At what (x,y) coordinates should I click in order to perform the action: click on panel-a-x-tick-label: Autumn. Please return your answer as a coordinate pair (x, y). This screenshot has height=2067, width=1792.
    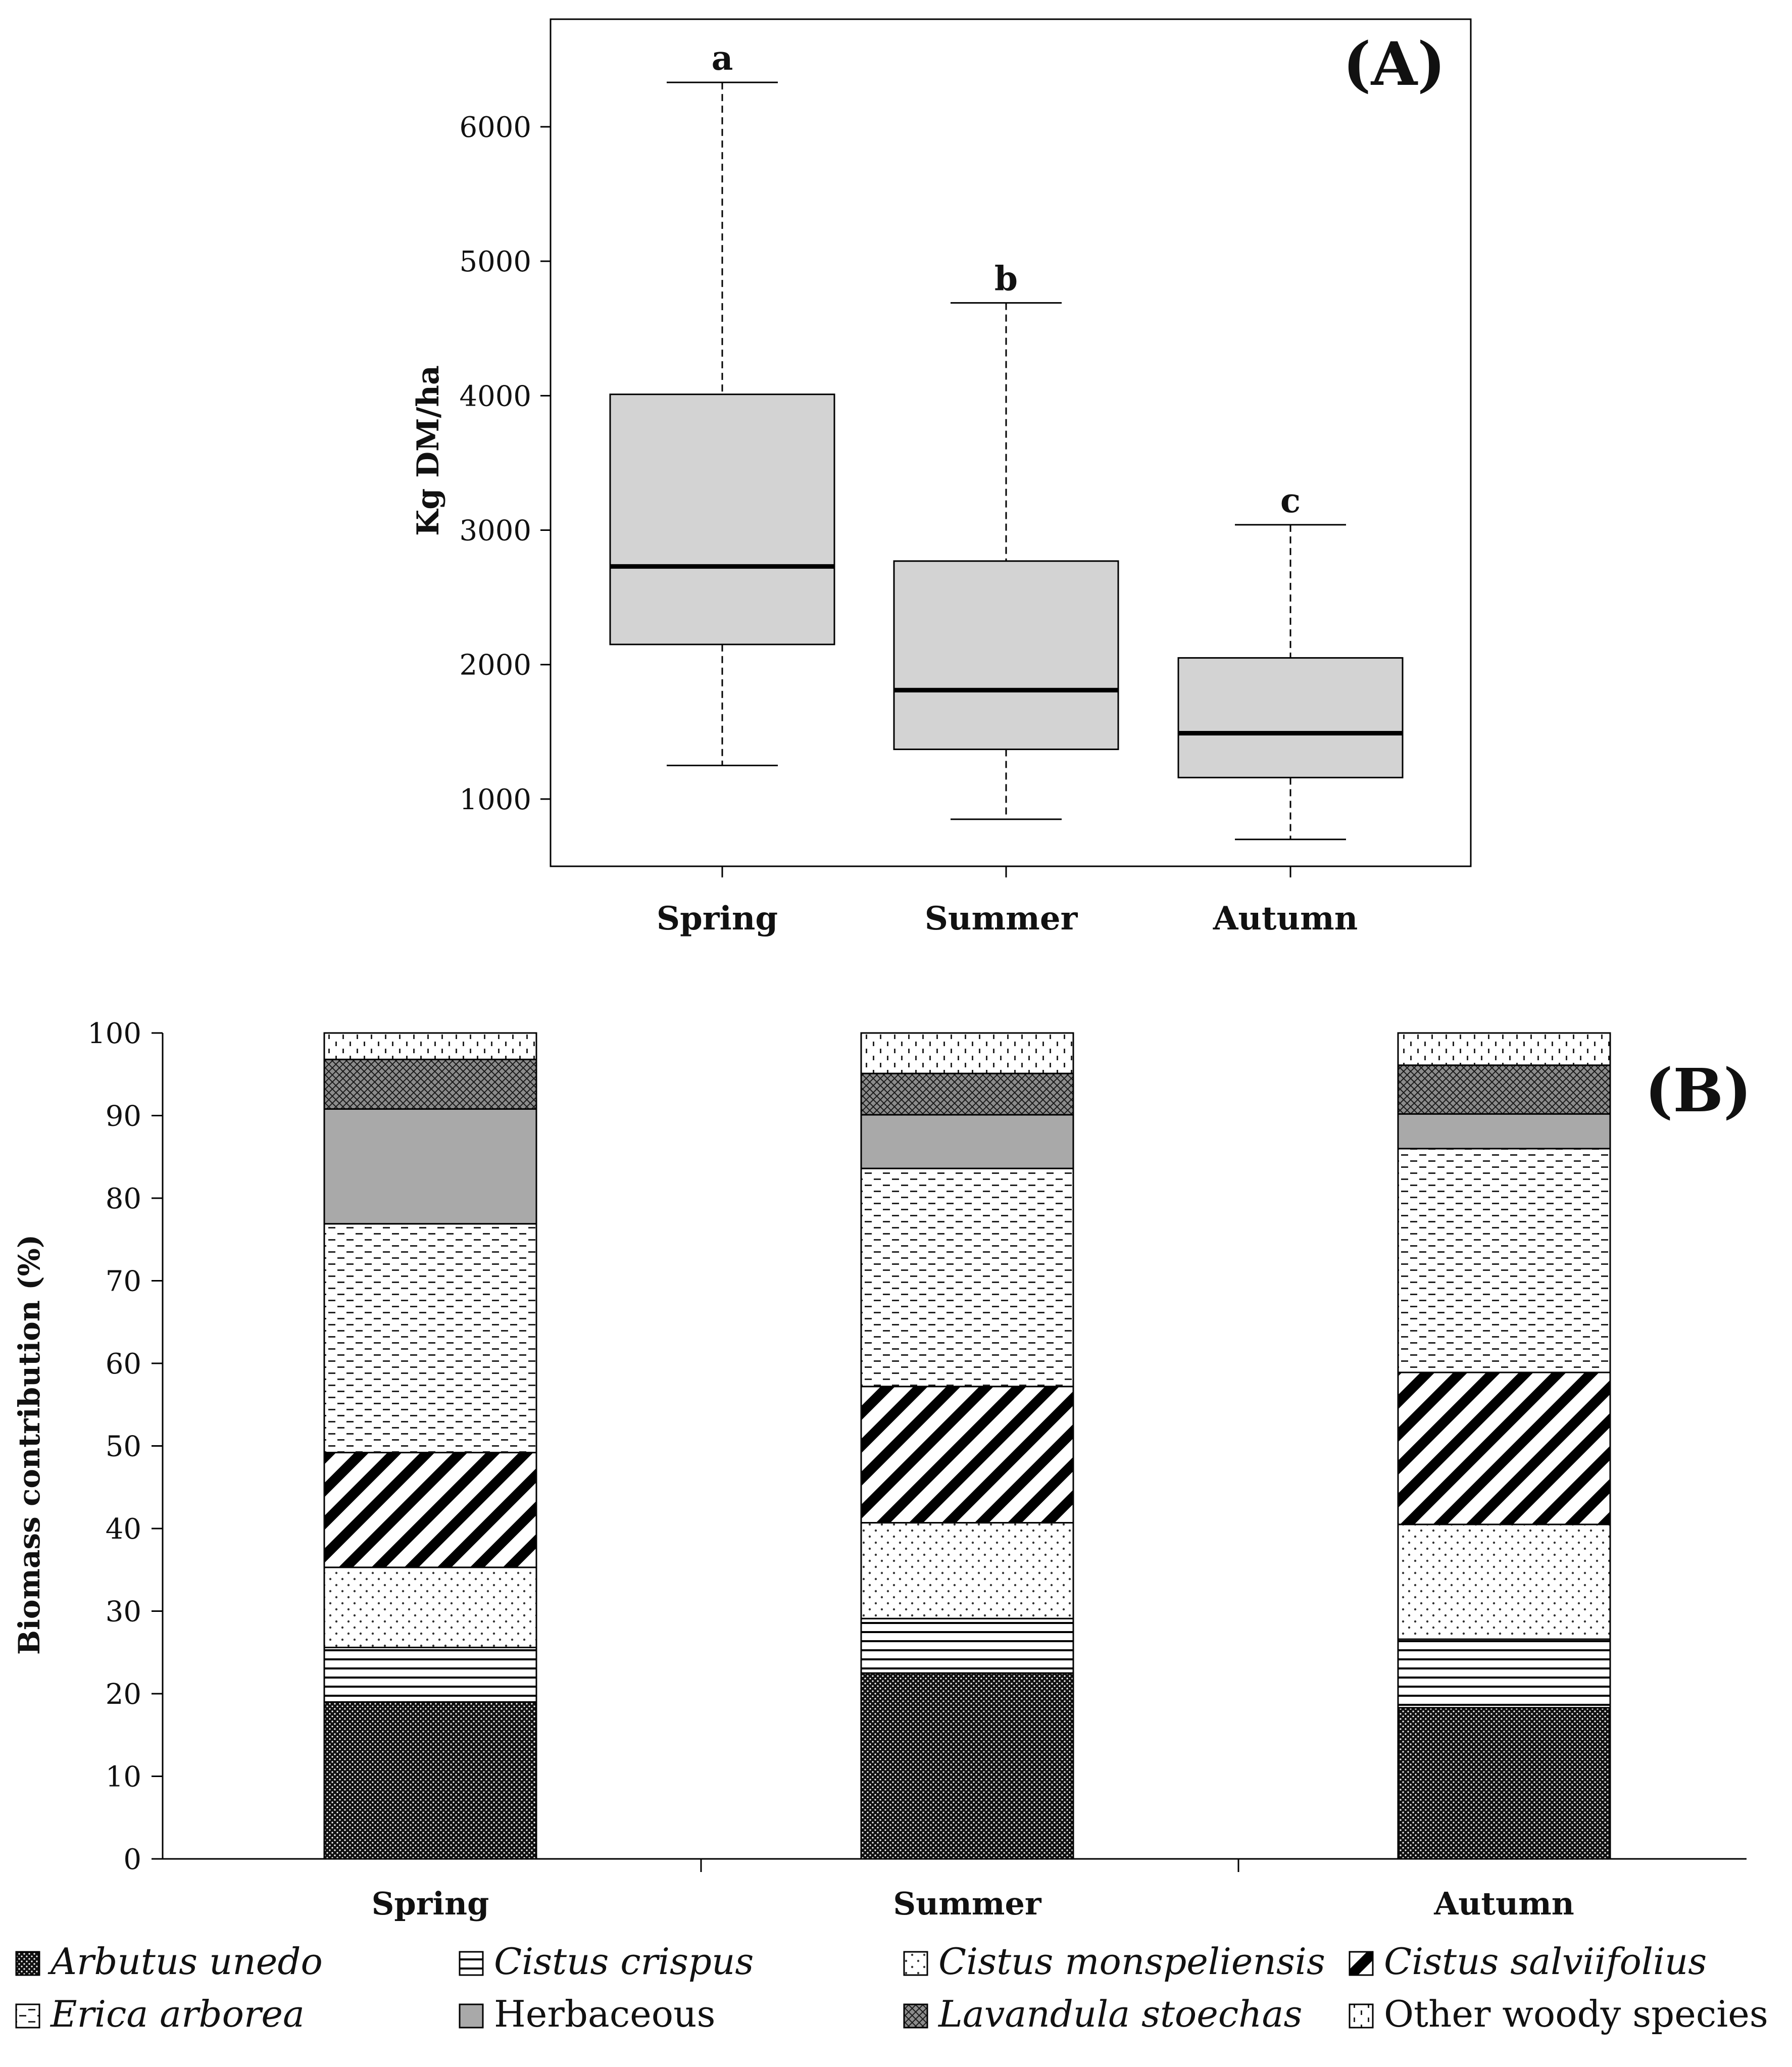
    Looking at the image, I should click on (1285, 919).